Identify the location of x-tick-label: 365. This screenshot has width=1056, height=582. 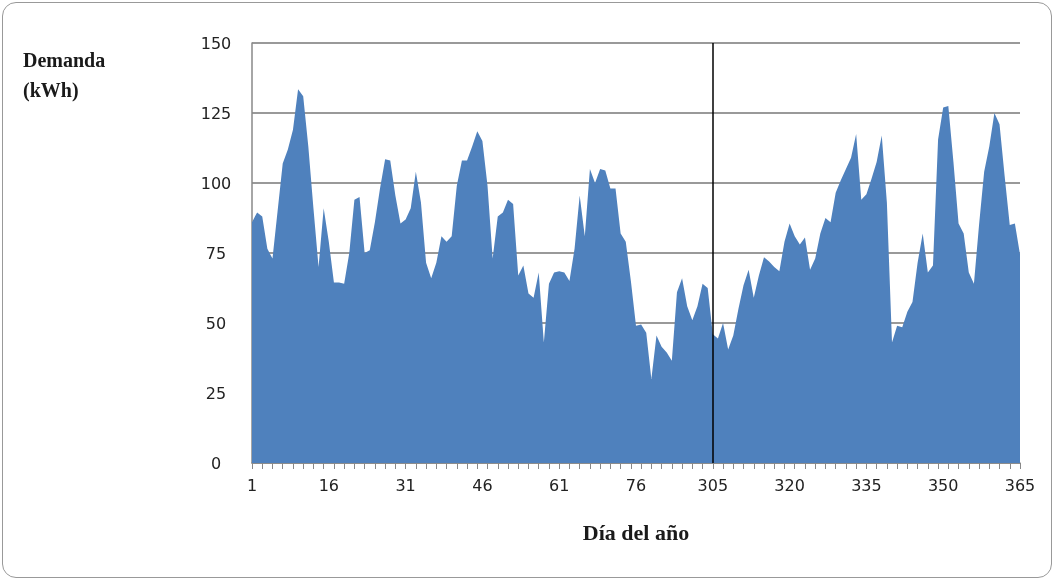
(1020, 485).